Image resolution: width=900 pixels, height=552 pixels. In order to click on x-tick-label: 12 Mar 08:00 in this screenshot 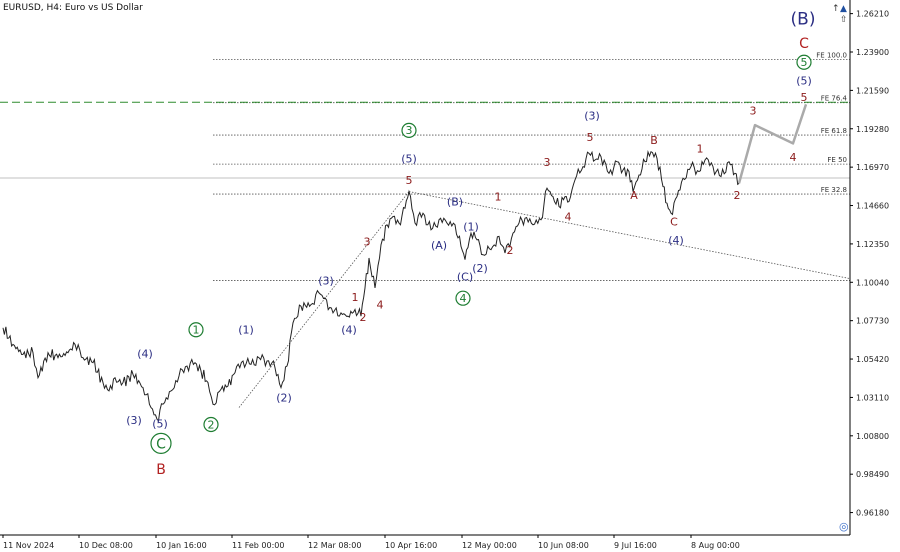, I will do `click(334, 545)`.